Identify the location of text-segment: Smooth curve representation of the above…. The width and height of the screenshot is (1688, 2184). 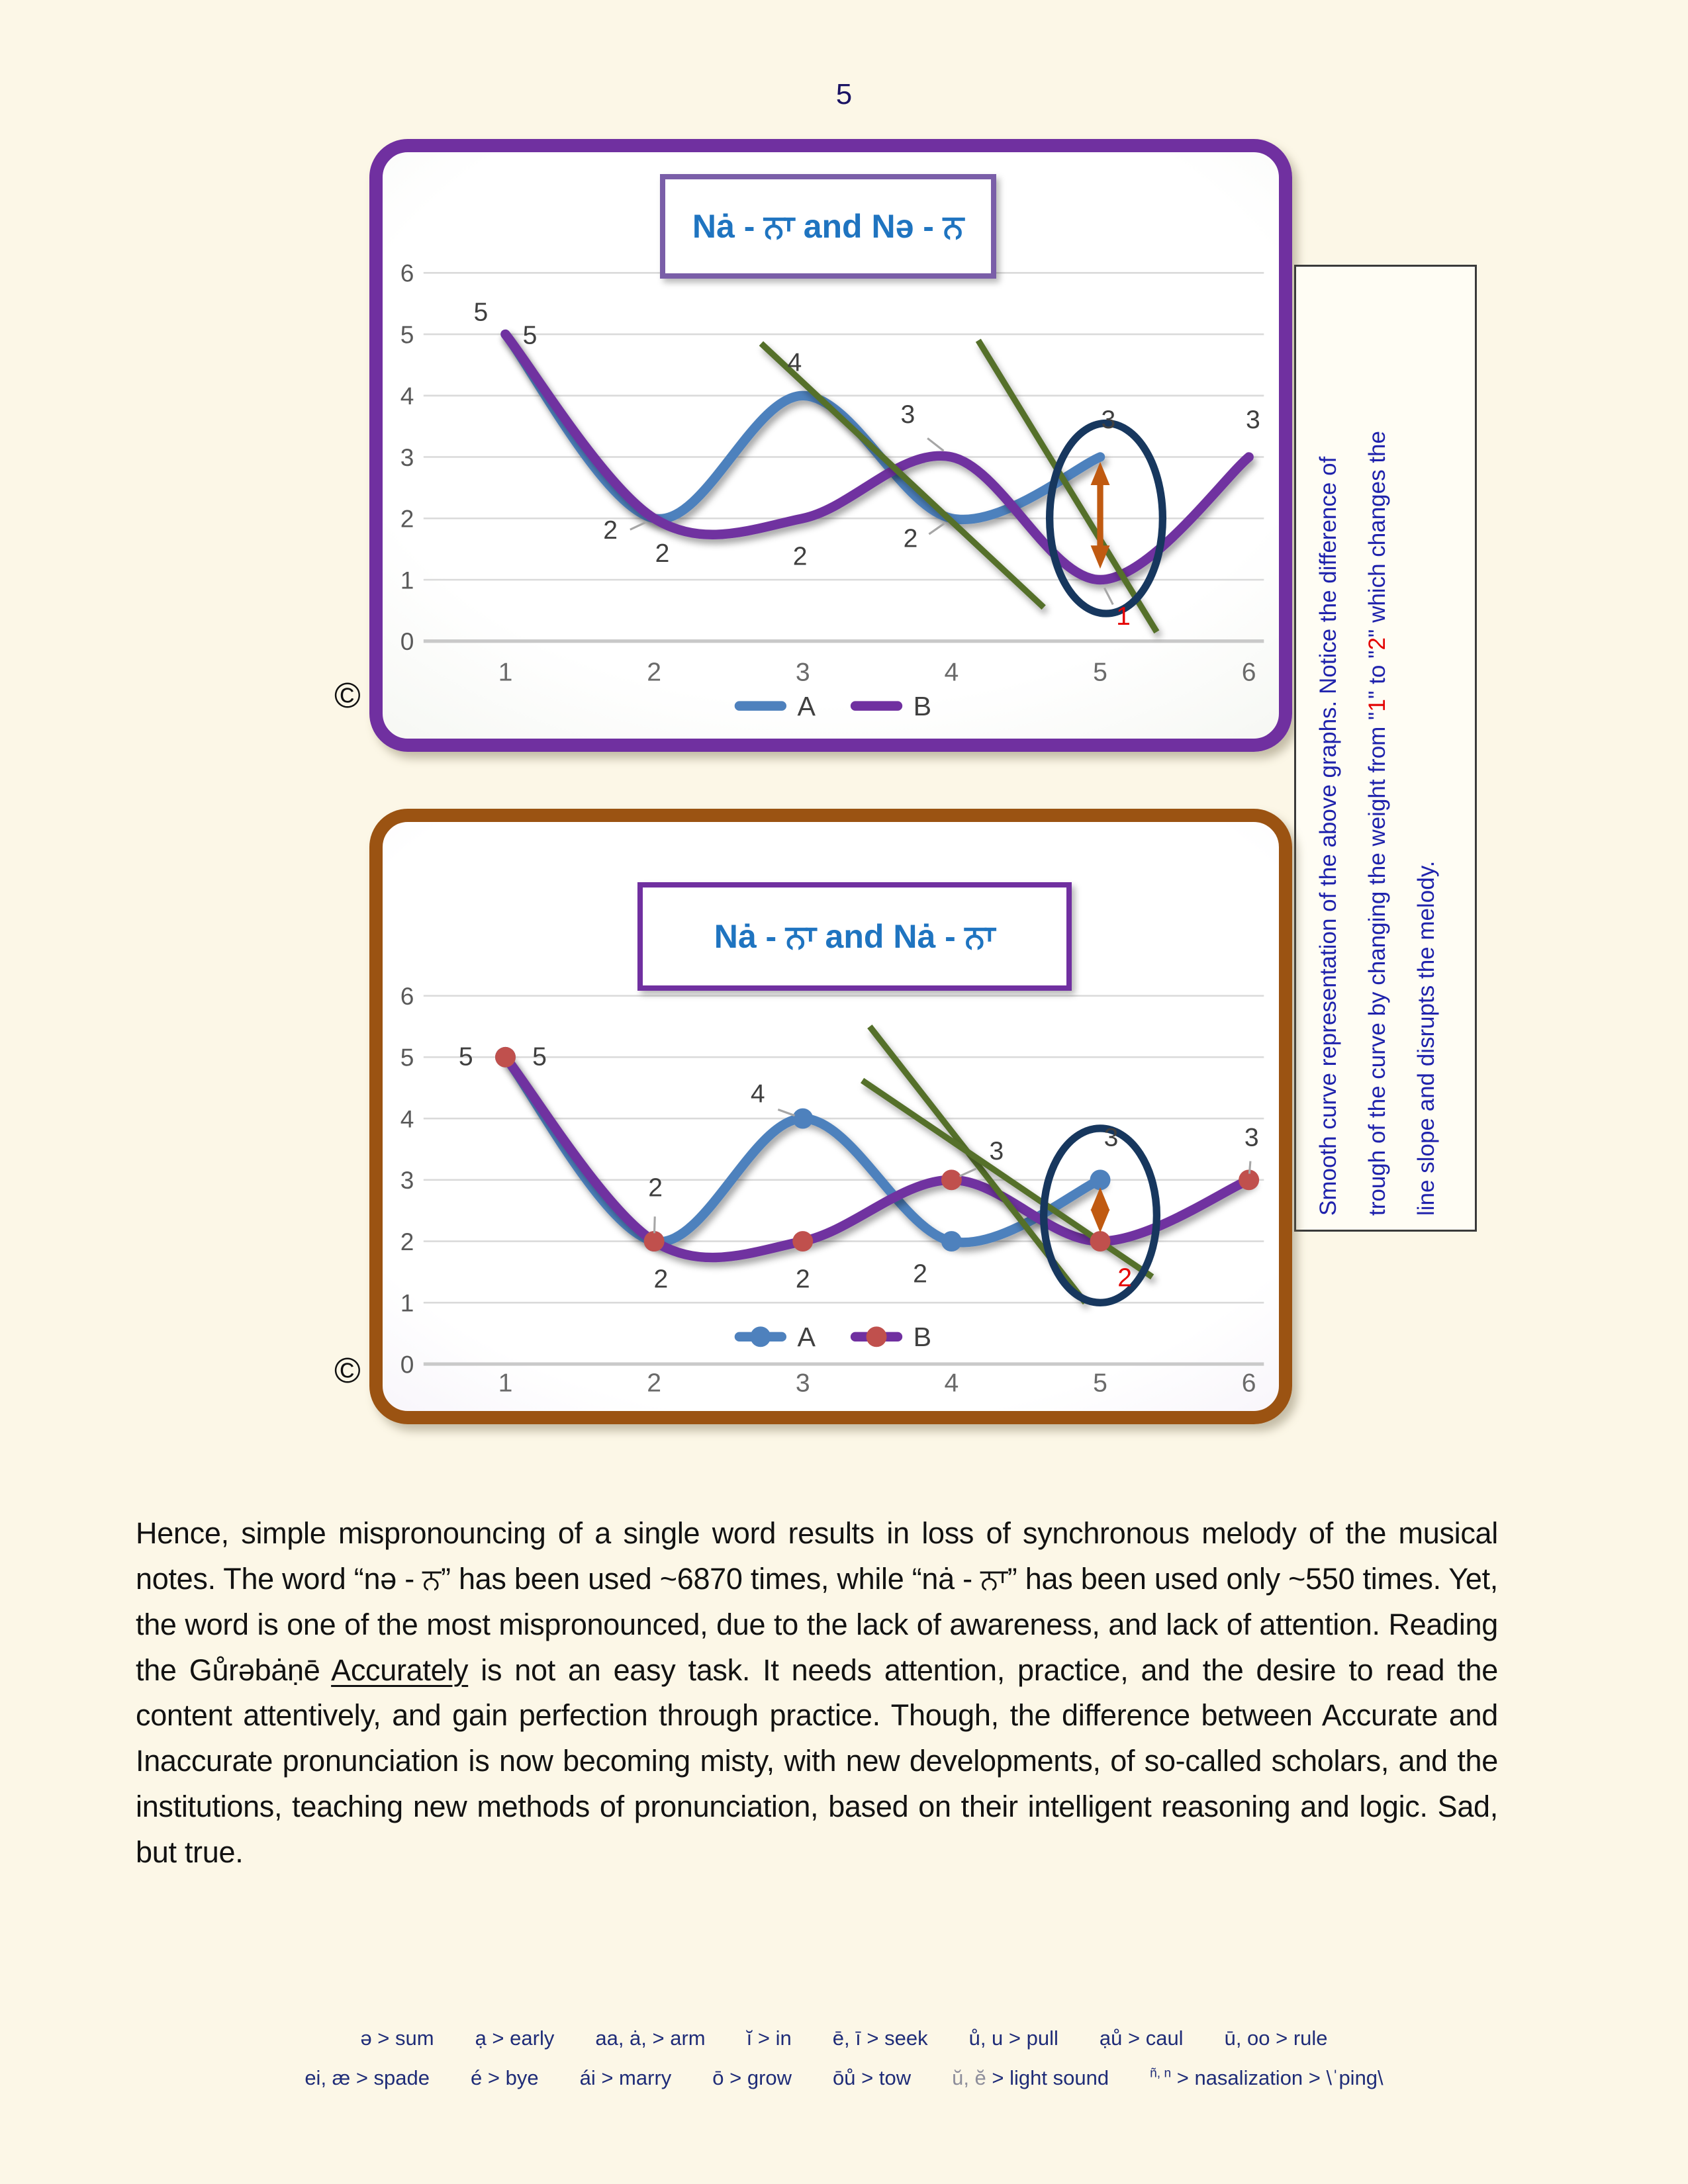
(1328, 836).